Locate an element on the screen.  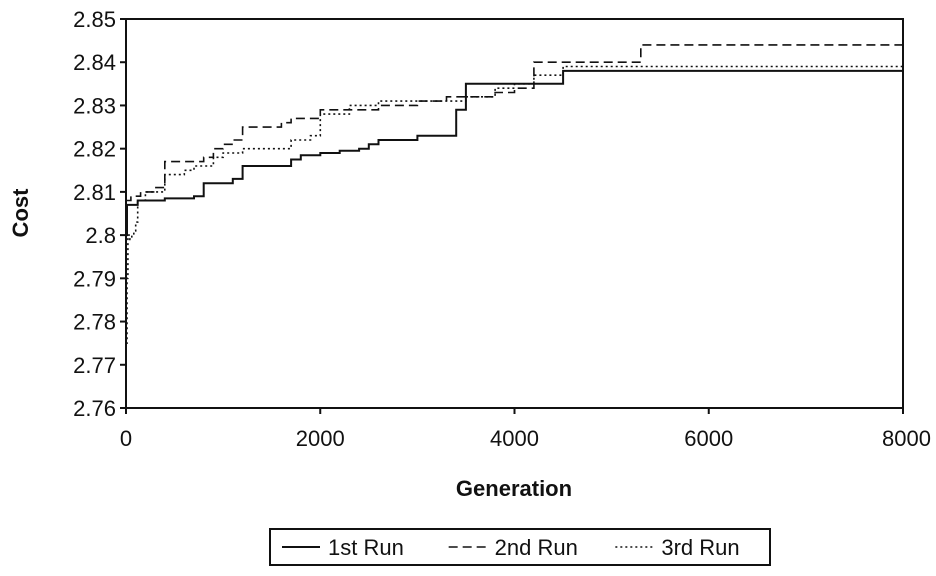
legend-box is located at coordinates (520, 547).